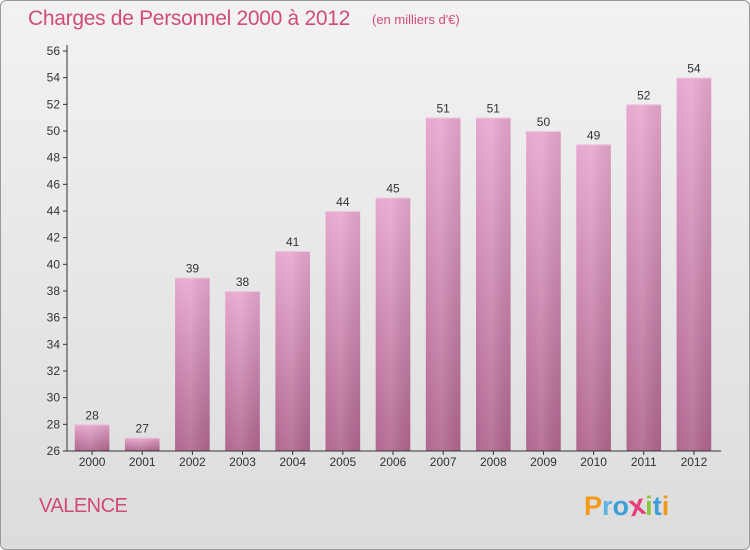 This screenshot has height=550, width=750. What do you see at coordinates (593, 462) in the screenshot?
I see `x-tick-label: 2010` at bounding box center [593, 462].